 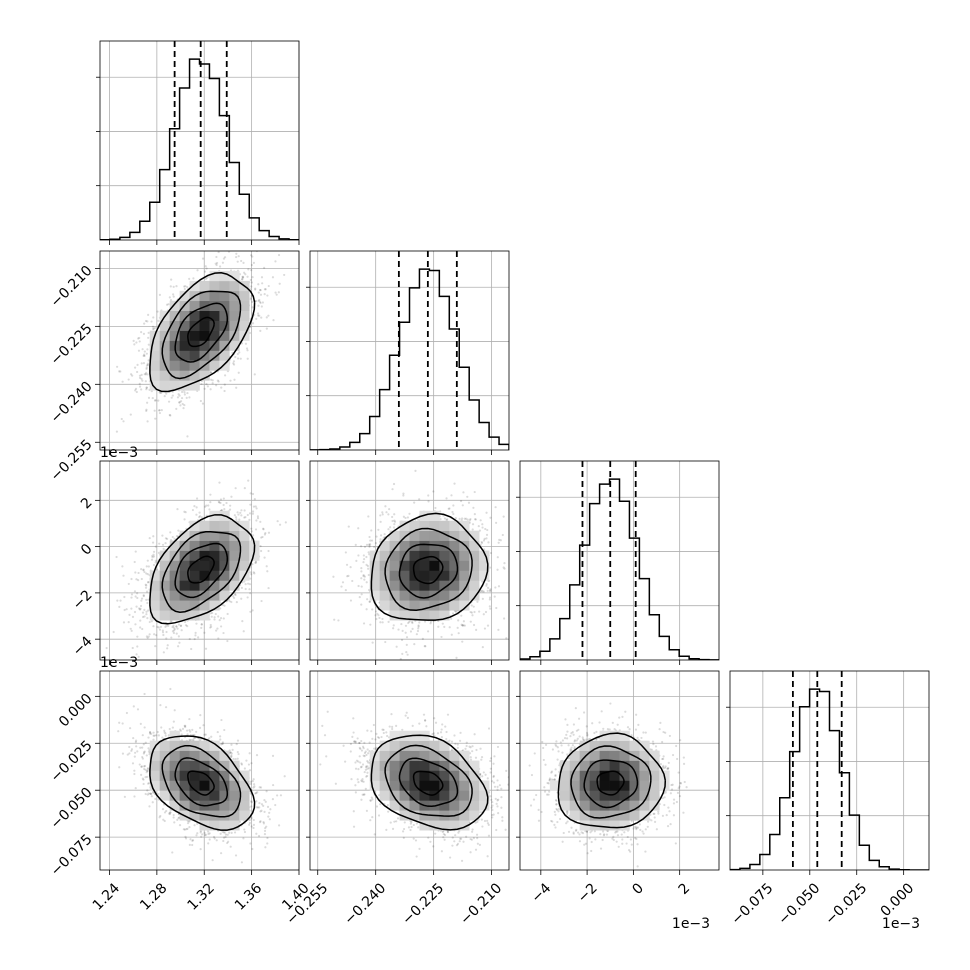 What do you see at coordinates (83, 600) in the screenshot?
I see `ytick-label-3-2: −2` at bounding box center [83, 600].